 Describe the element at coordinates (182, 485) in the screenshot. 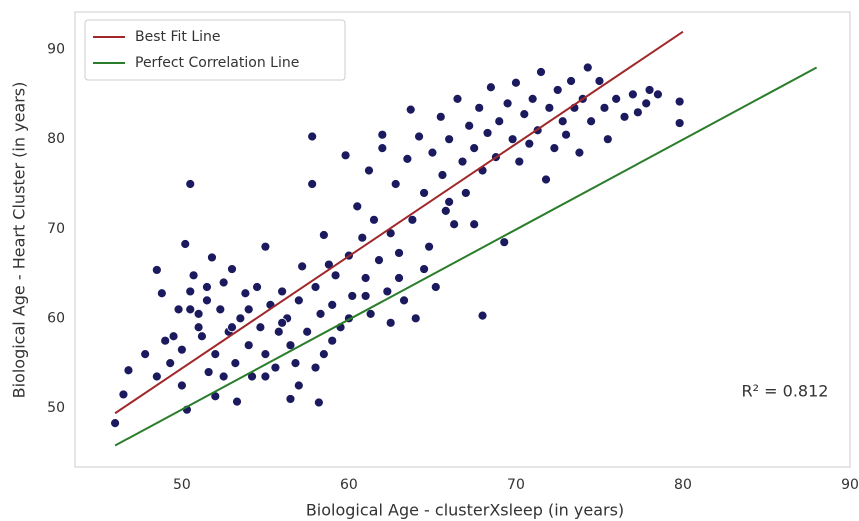

I see `x-tick-label: 50` at that location.